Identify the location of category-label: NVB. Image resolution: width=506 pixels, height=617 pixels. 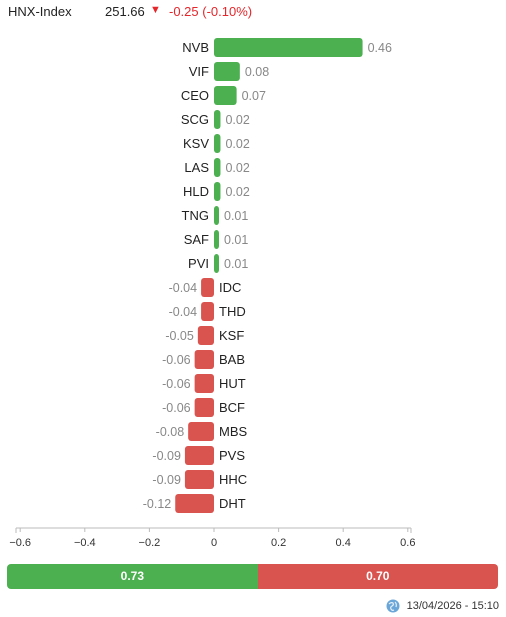
(195, 47).